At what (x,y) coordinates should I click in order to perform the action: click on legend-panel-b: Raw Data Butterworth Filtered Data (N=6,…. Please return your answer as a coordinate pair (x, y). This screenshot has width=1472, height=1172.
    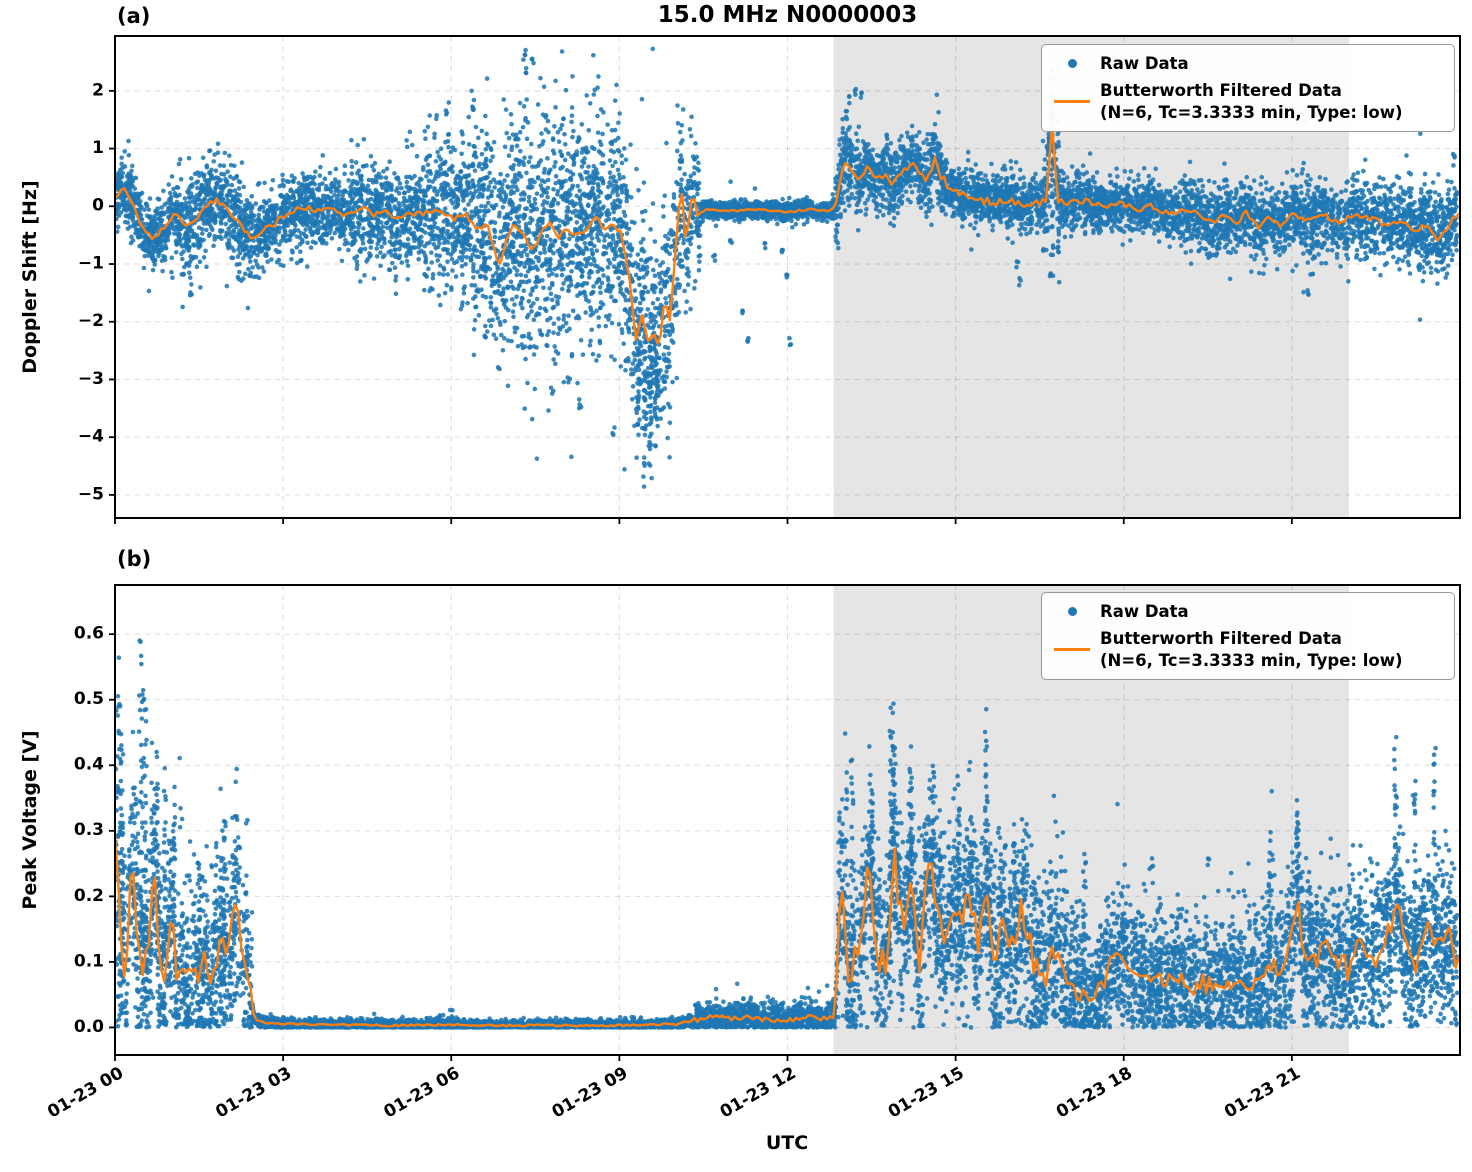
    Looking at the image, I should click on (1248, 636).